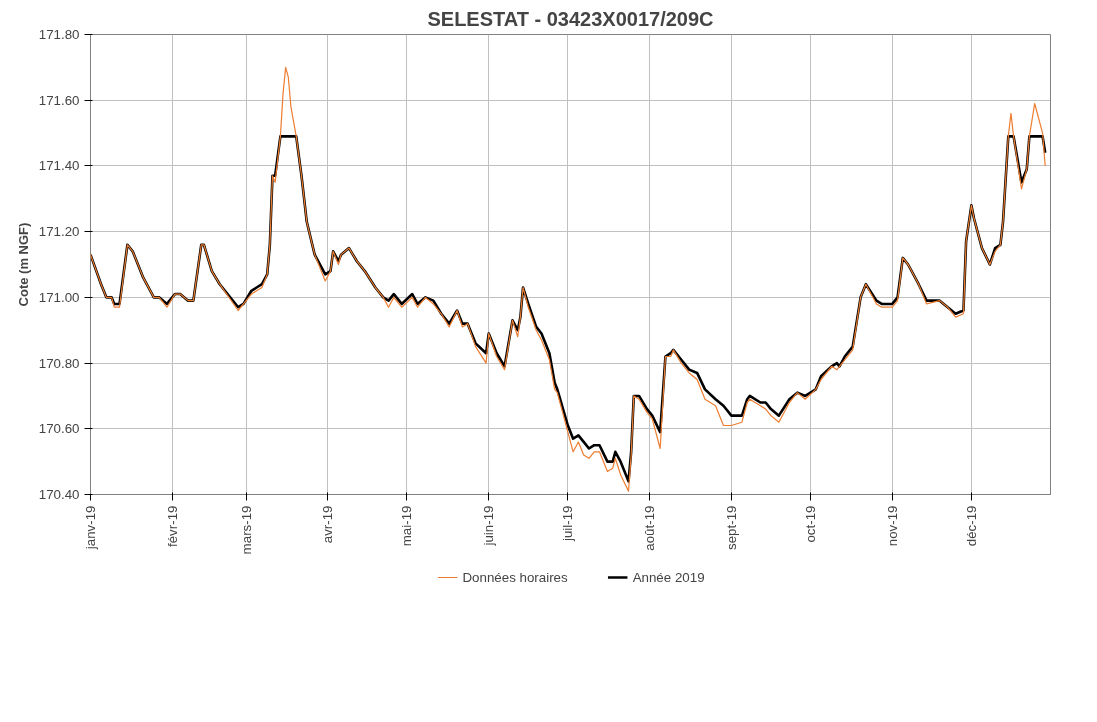 Image resolution: width=1097 pixels, height=722 pixels. What do you see at coordinates (59, 494) in the screenshot?
I see `y-tick-label: 170.40` at bounding box center [59, 494].